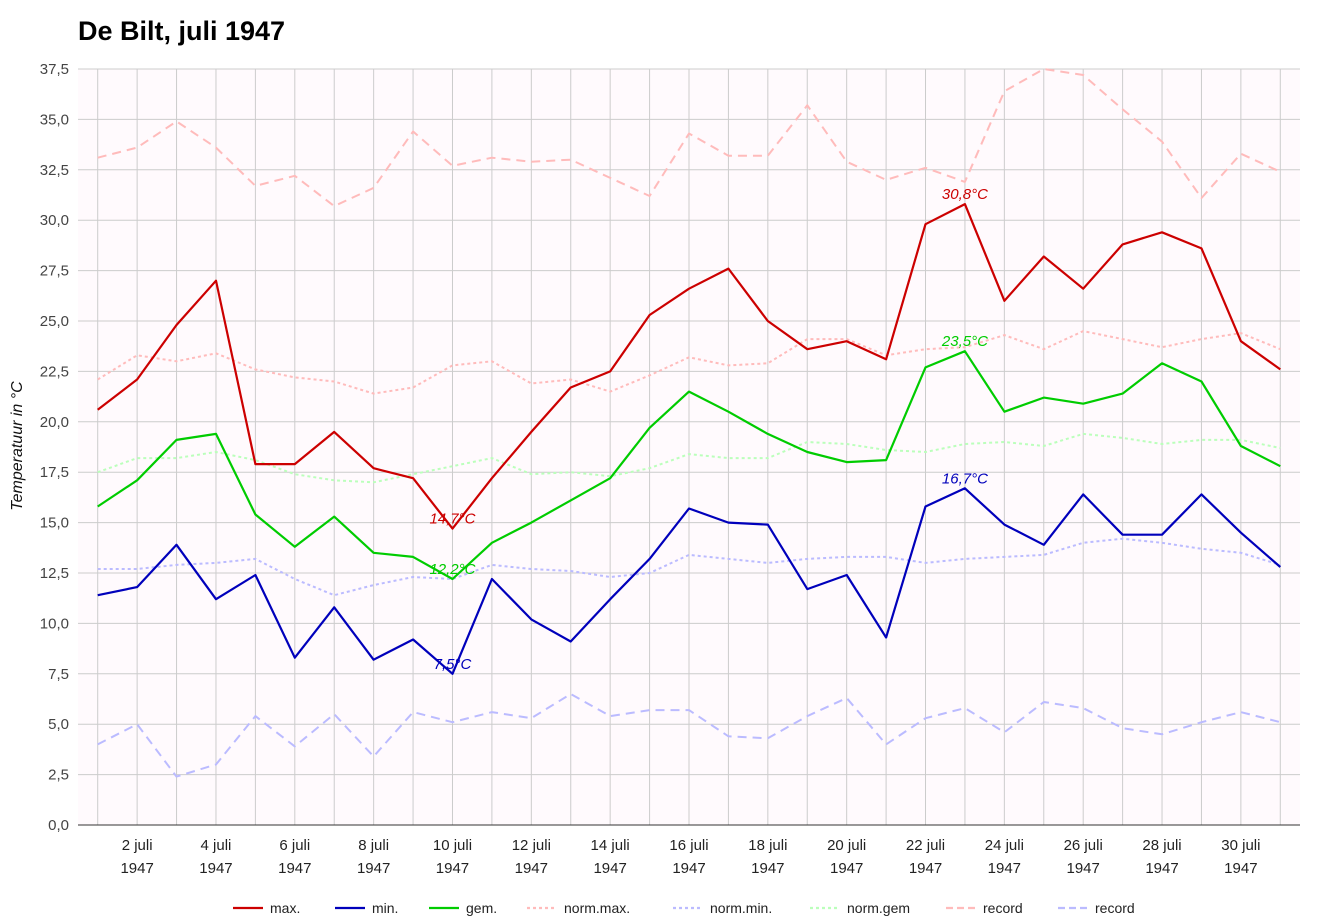  I want to click on series-line-norm-max, so click(689, 362).